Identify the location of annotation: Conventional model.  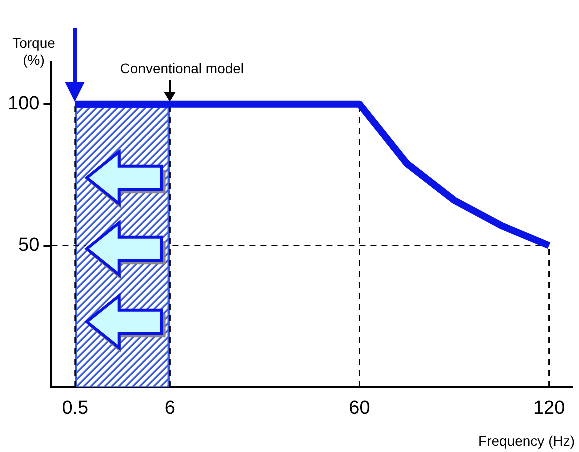
(182, 68).